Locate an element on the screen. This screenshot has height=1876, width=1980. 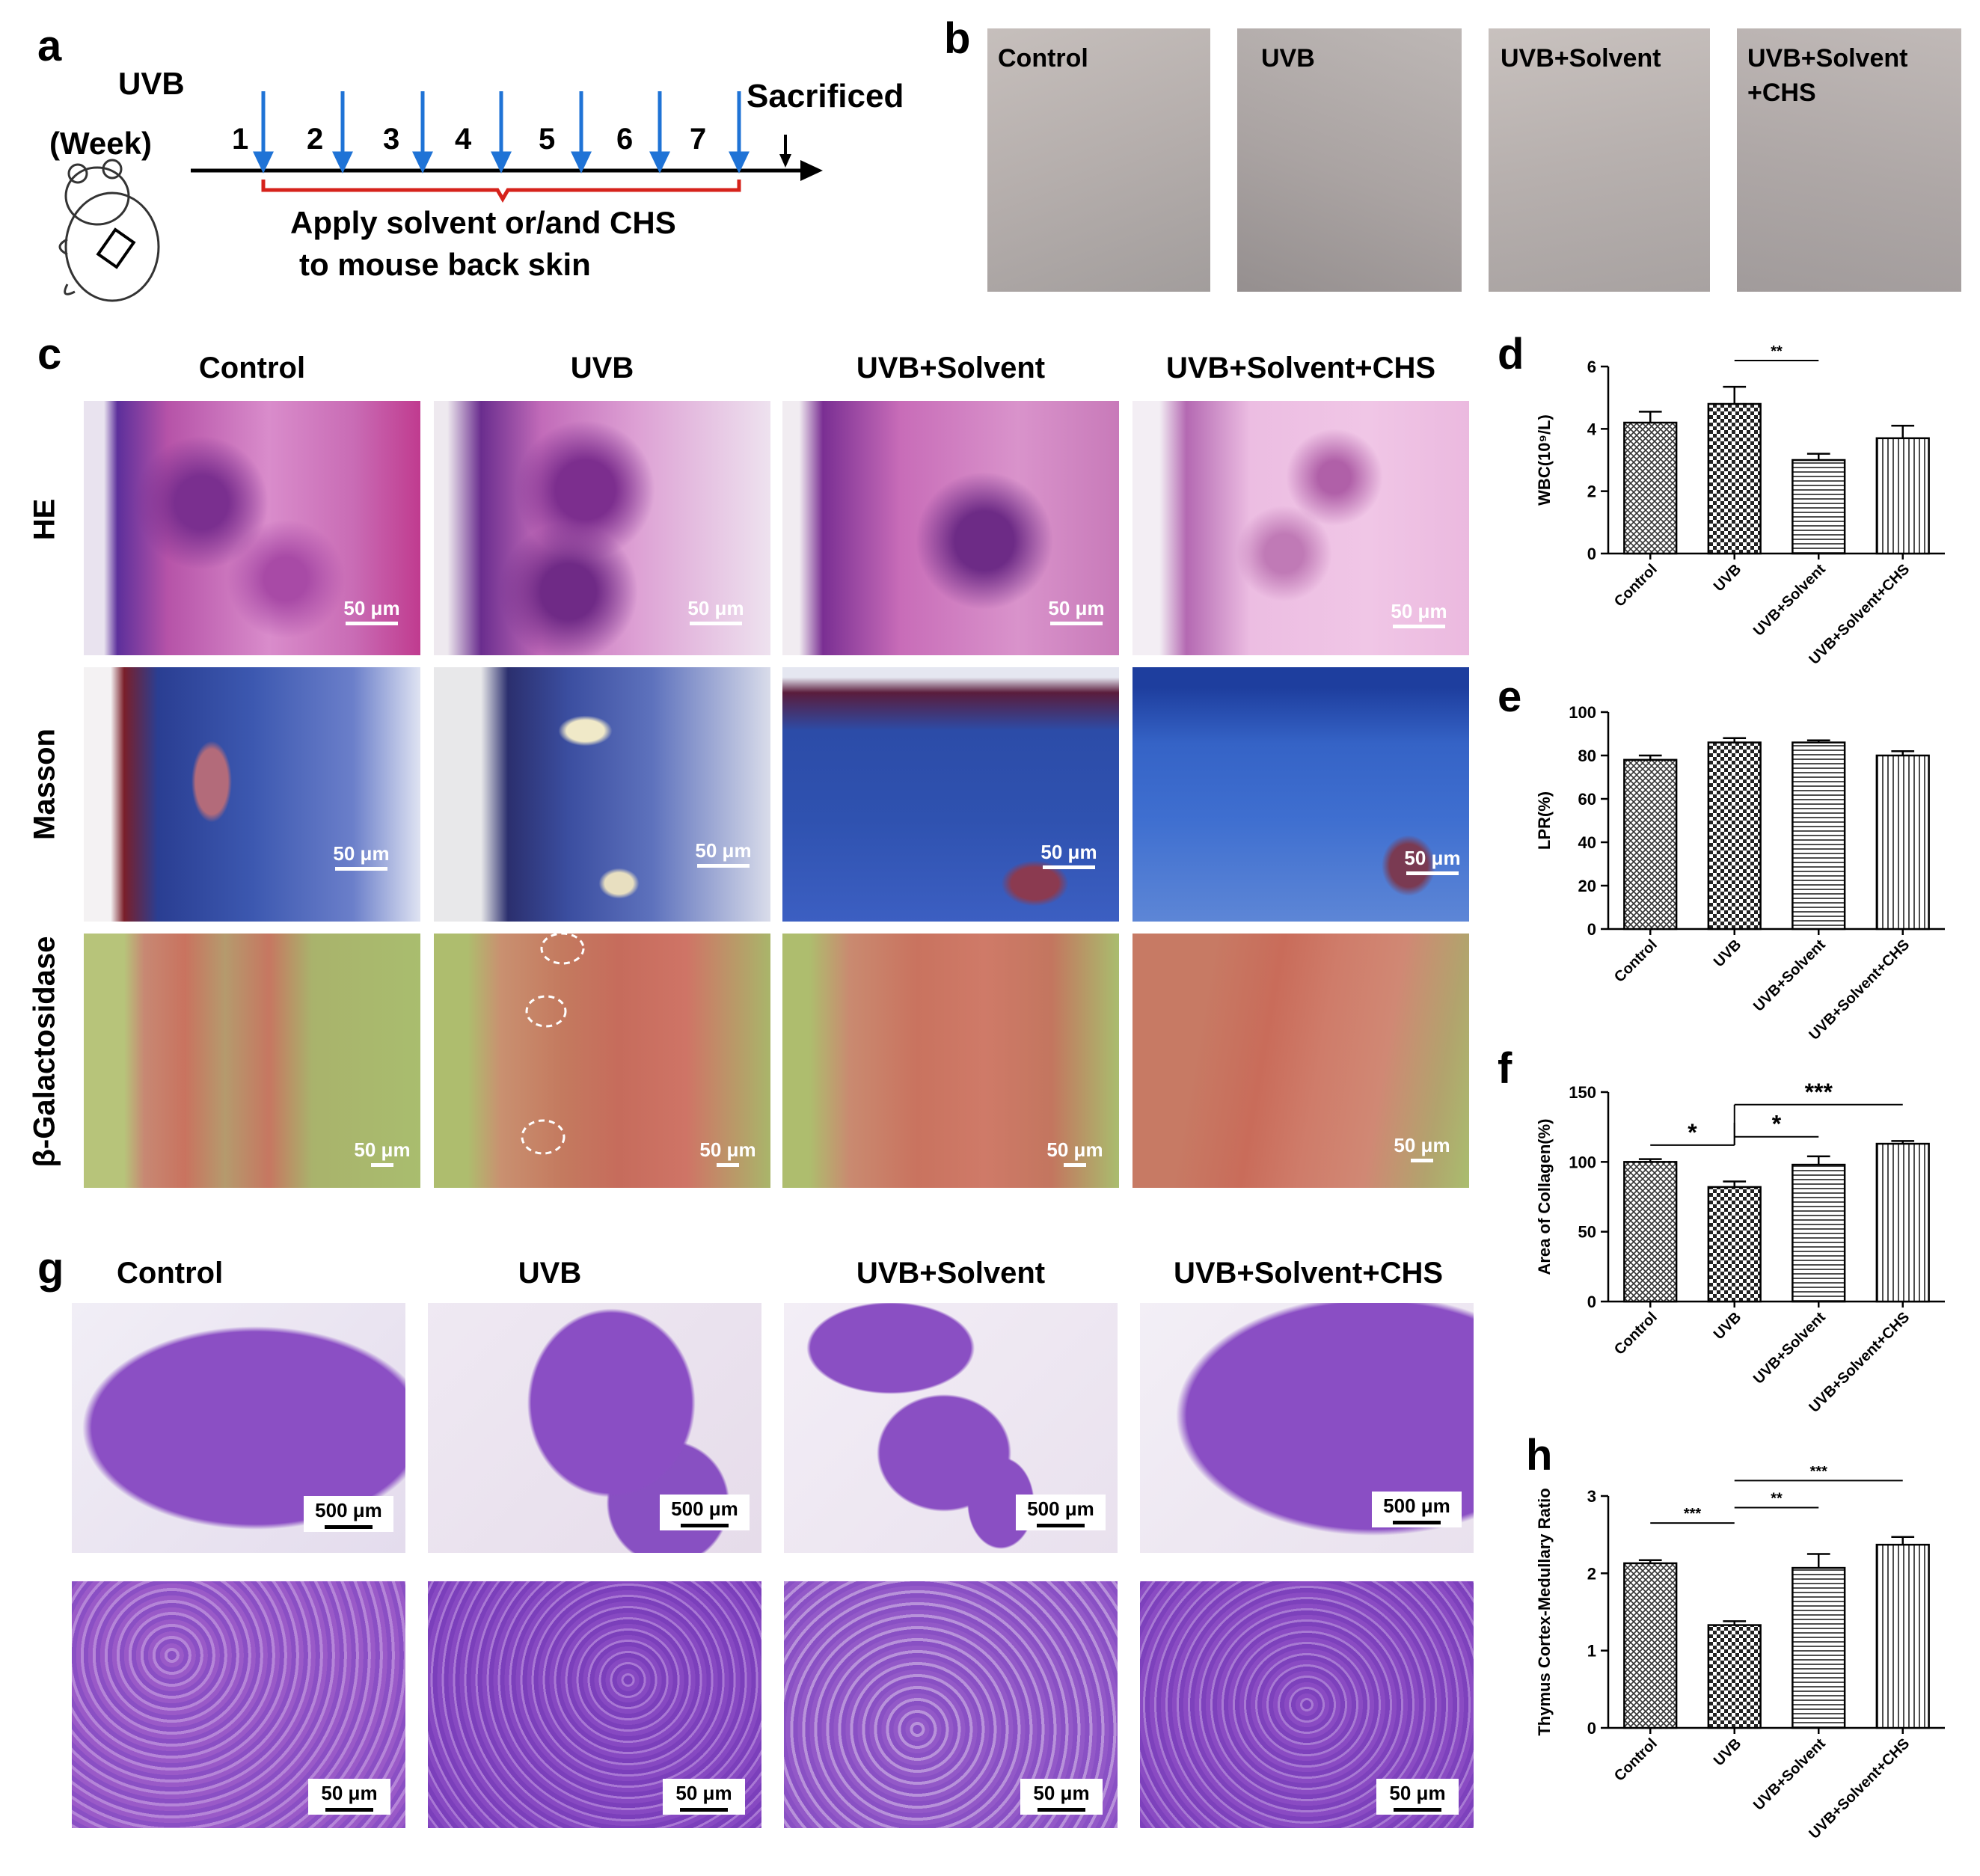
masson-image-uvb-solvent-chs is located at coordinates (1300, 795).